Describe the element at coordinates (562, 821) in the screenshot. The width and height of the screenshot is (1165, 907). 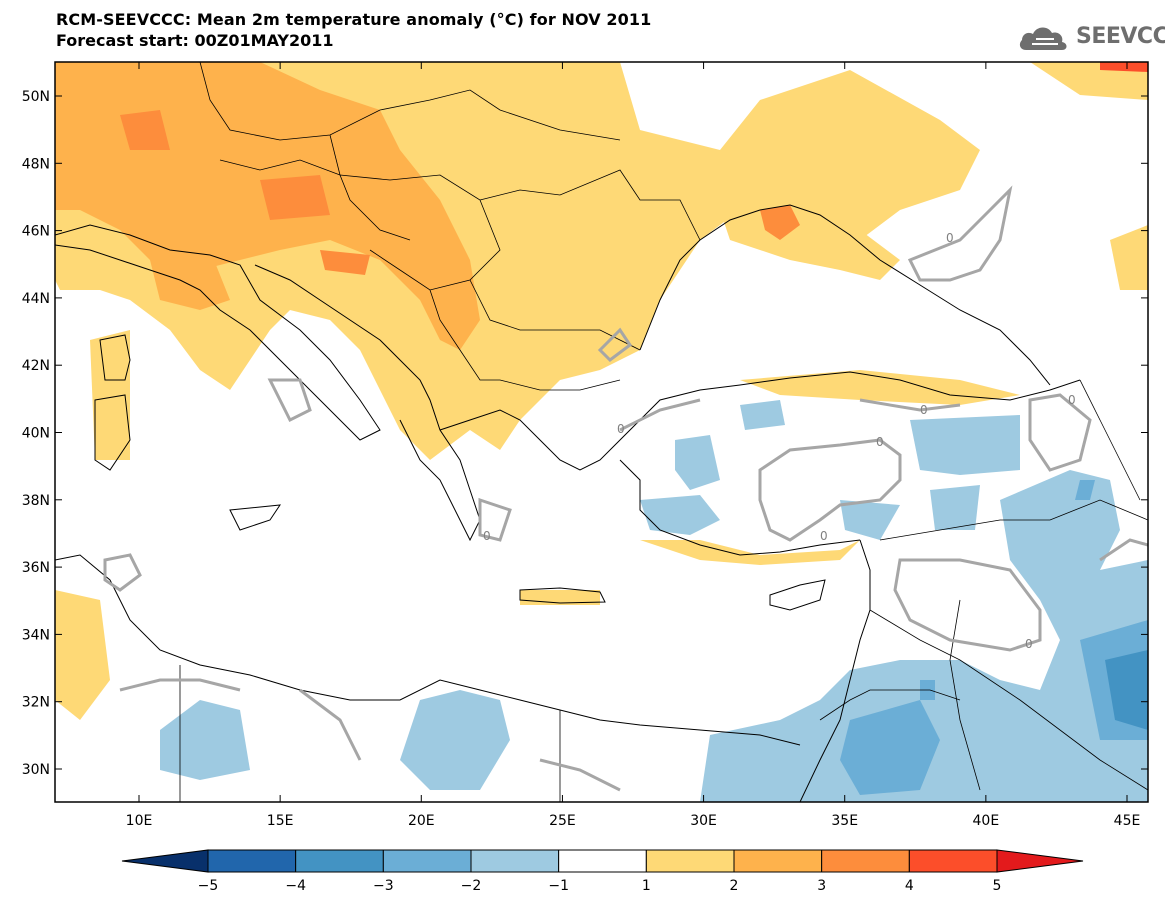
I see `lon-tick-label: 25E` at that location.